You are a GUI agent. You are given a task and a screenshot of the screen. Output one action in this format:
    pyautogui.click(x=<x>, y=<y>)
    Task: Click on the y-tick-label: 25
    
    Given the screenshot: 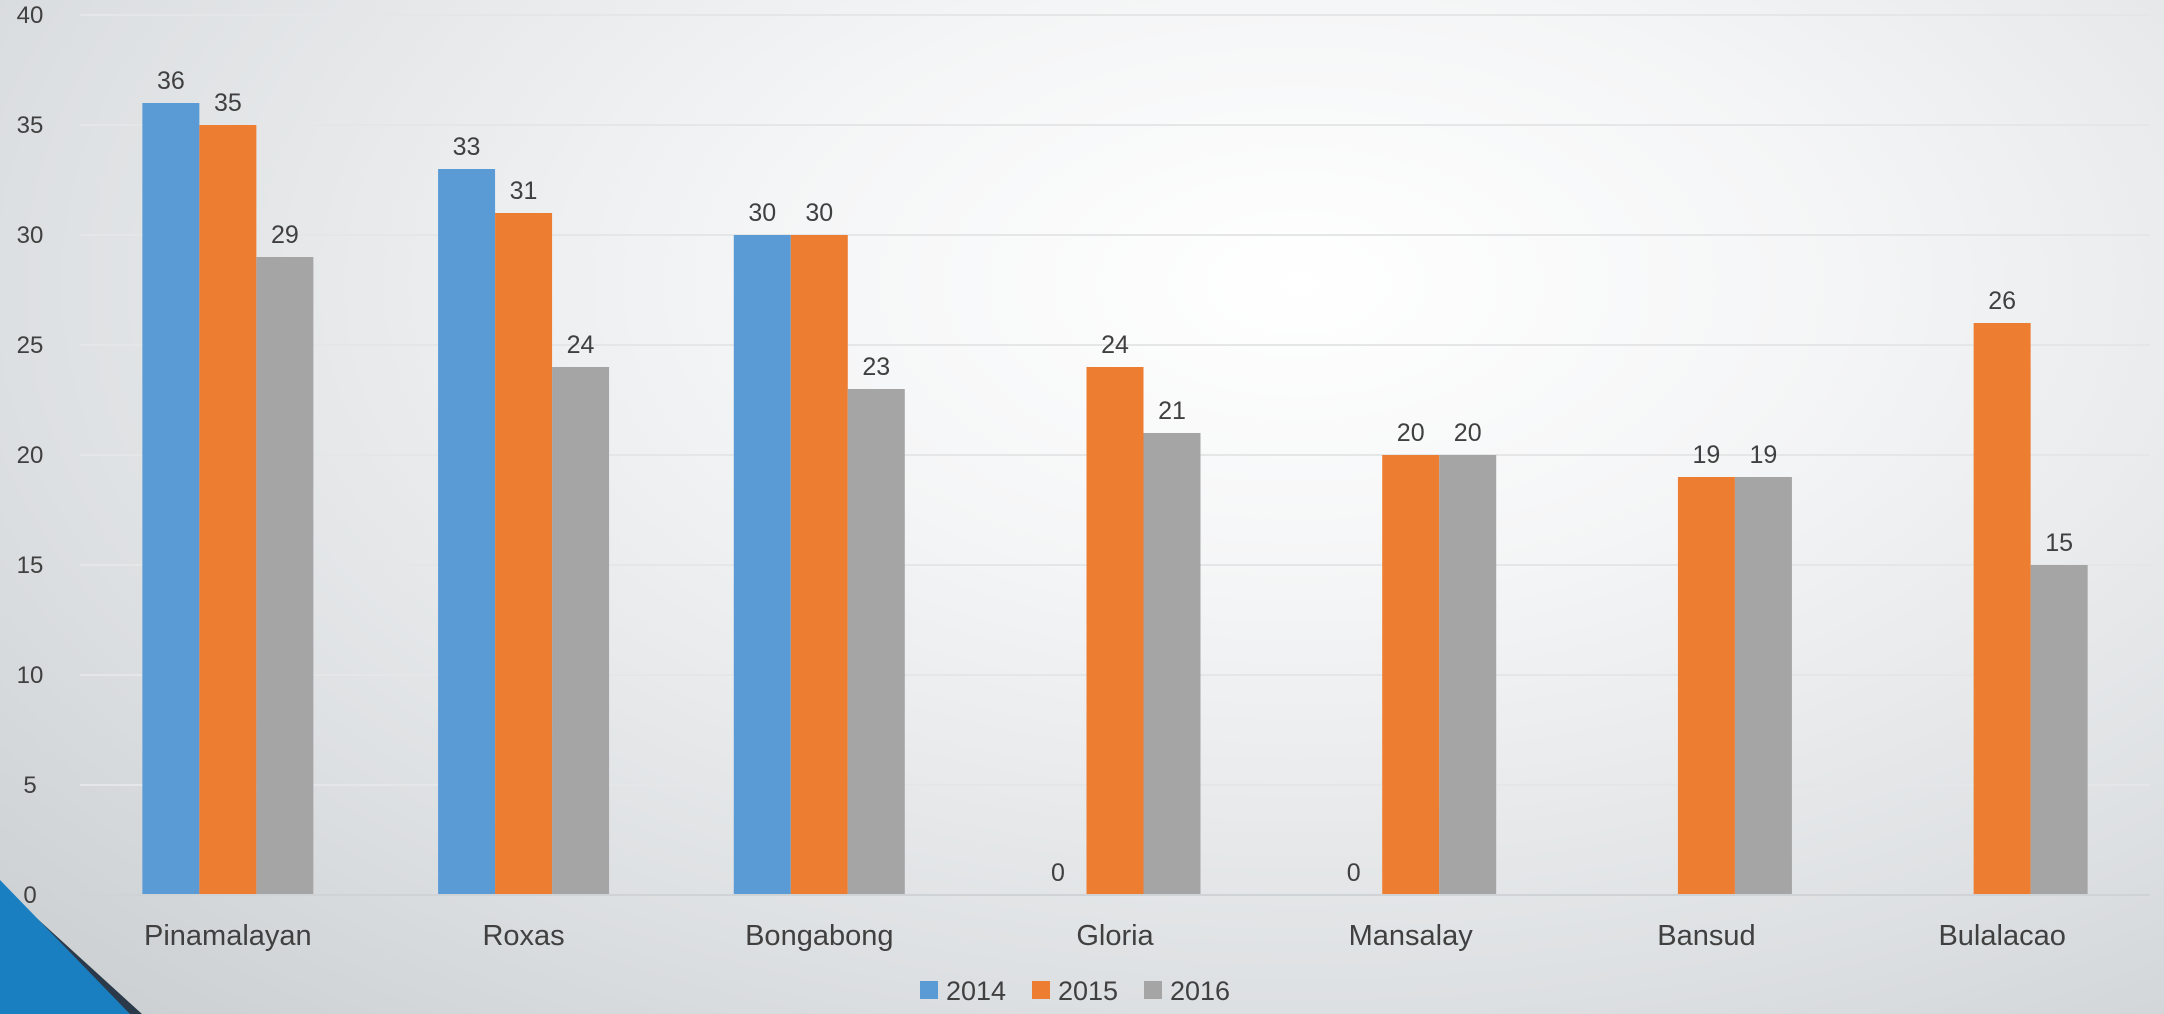 What is the action you would take?
    pyautogui.click(x=30, y=345)
    